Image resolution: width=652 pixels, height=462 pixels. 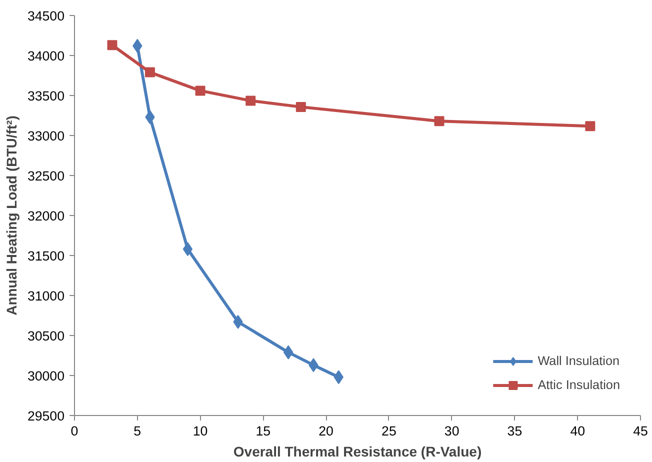 What do you see at coordinates (45, 376) in the screenshot?
I see `y-tick-label: 30000` at bounding box center [45, 376].